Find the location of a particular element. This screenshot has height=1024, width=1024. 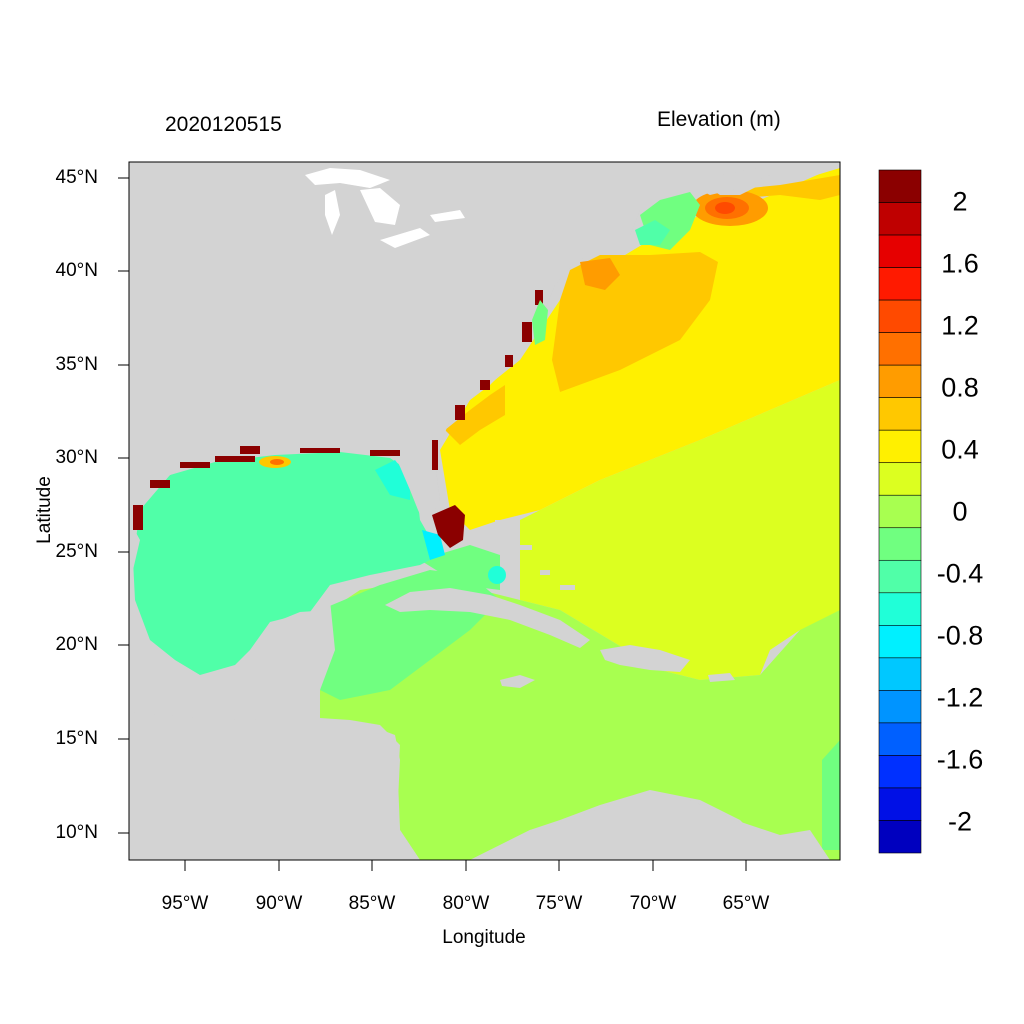

x-tick-label: 75°W is located at coordinates (559, 903).